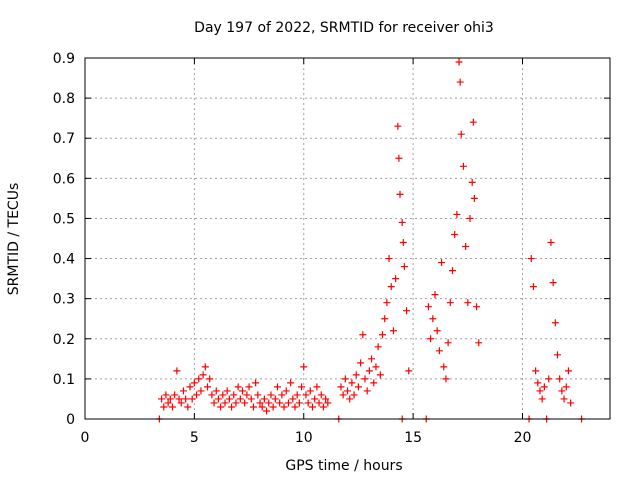 This screenshot has width=640, height=480. Describe the element at coordinates (64, 380) in the screenshot. I see `y-tick-label: 0.1` at that location.